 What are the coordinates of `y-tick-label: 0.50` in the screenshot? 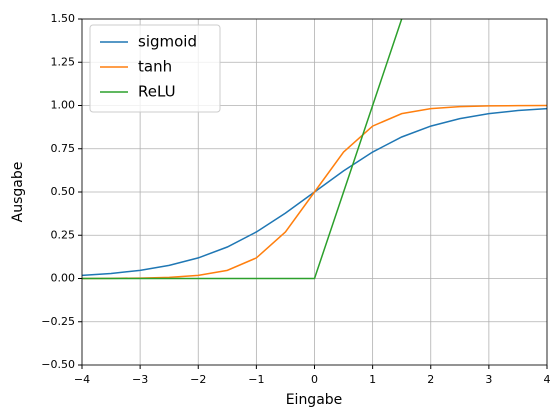 It's located at (63, 191).